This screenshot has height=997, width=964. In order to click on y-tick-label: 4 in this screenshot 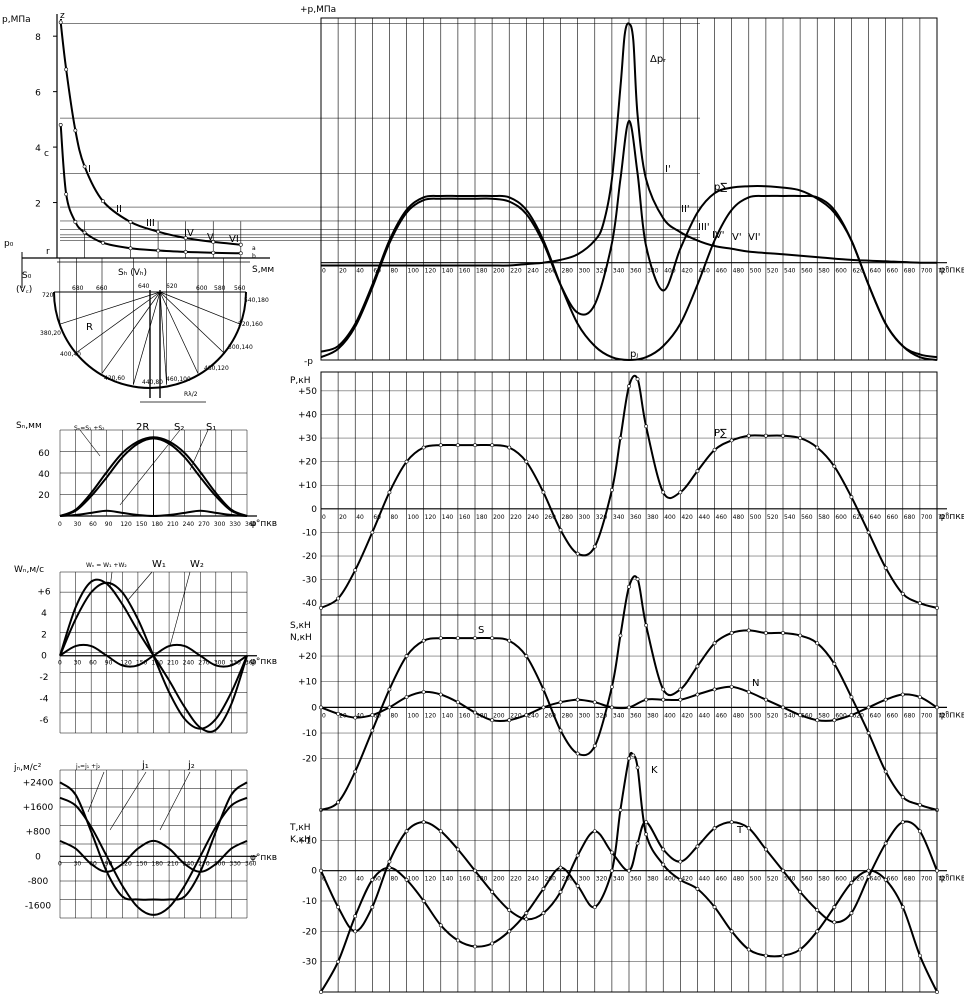, I will do `click(38, 149)`.